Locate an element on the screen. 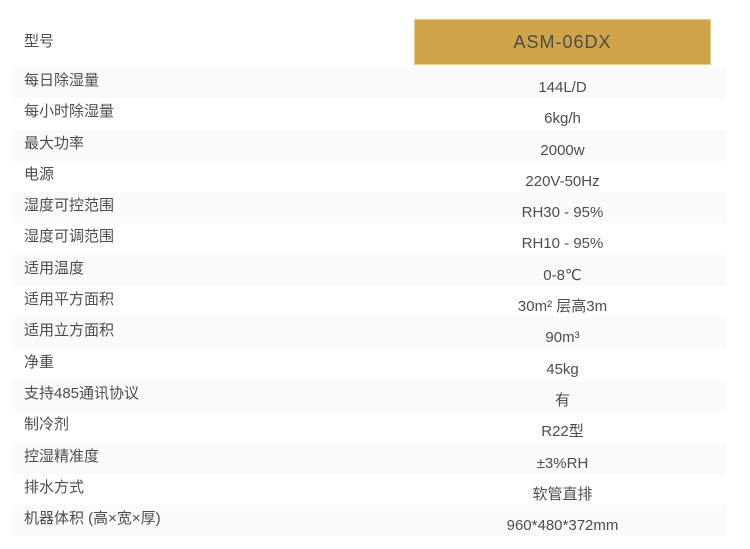 The width and height of the screenshot is (750, 549). table-row: 适用平方面积 30m² 层高3m is located at coordinates (369, 302).